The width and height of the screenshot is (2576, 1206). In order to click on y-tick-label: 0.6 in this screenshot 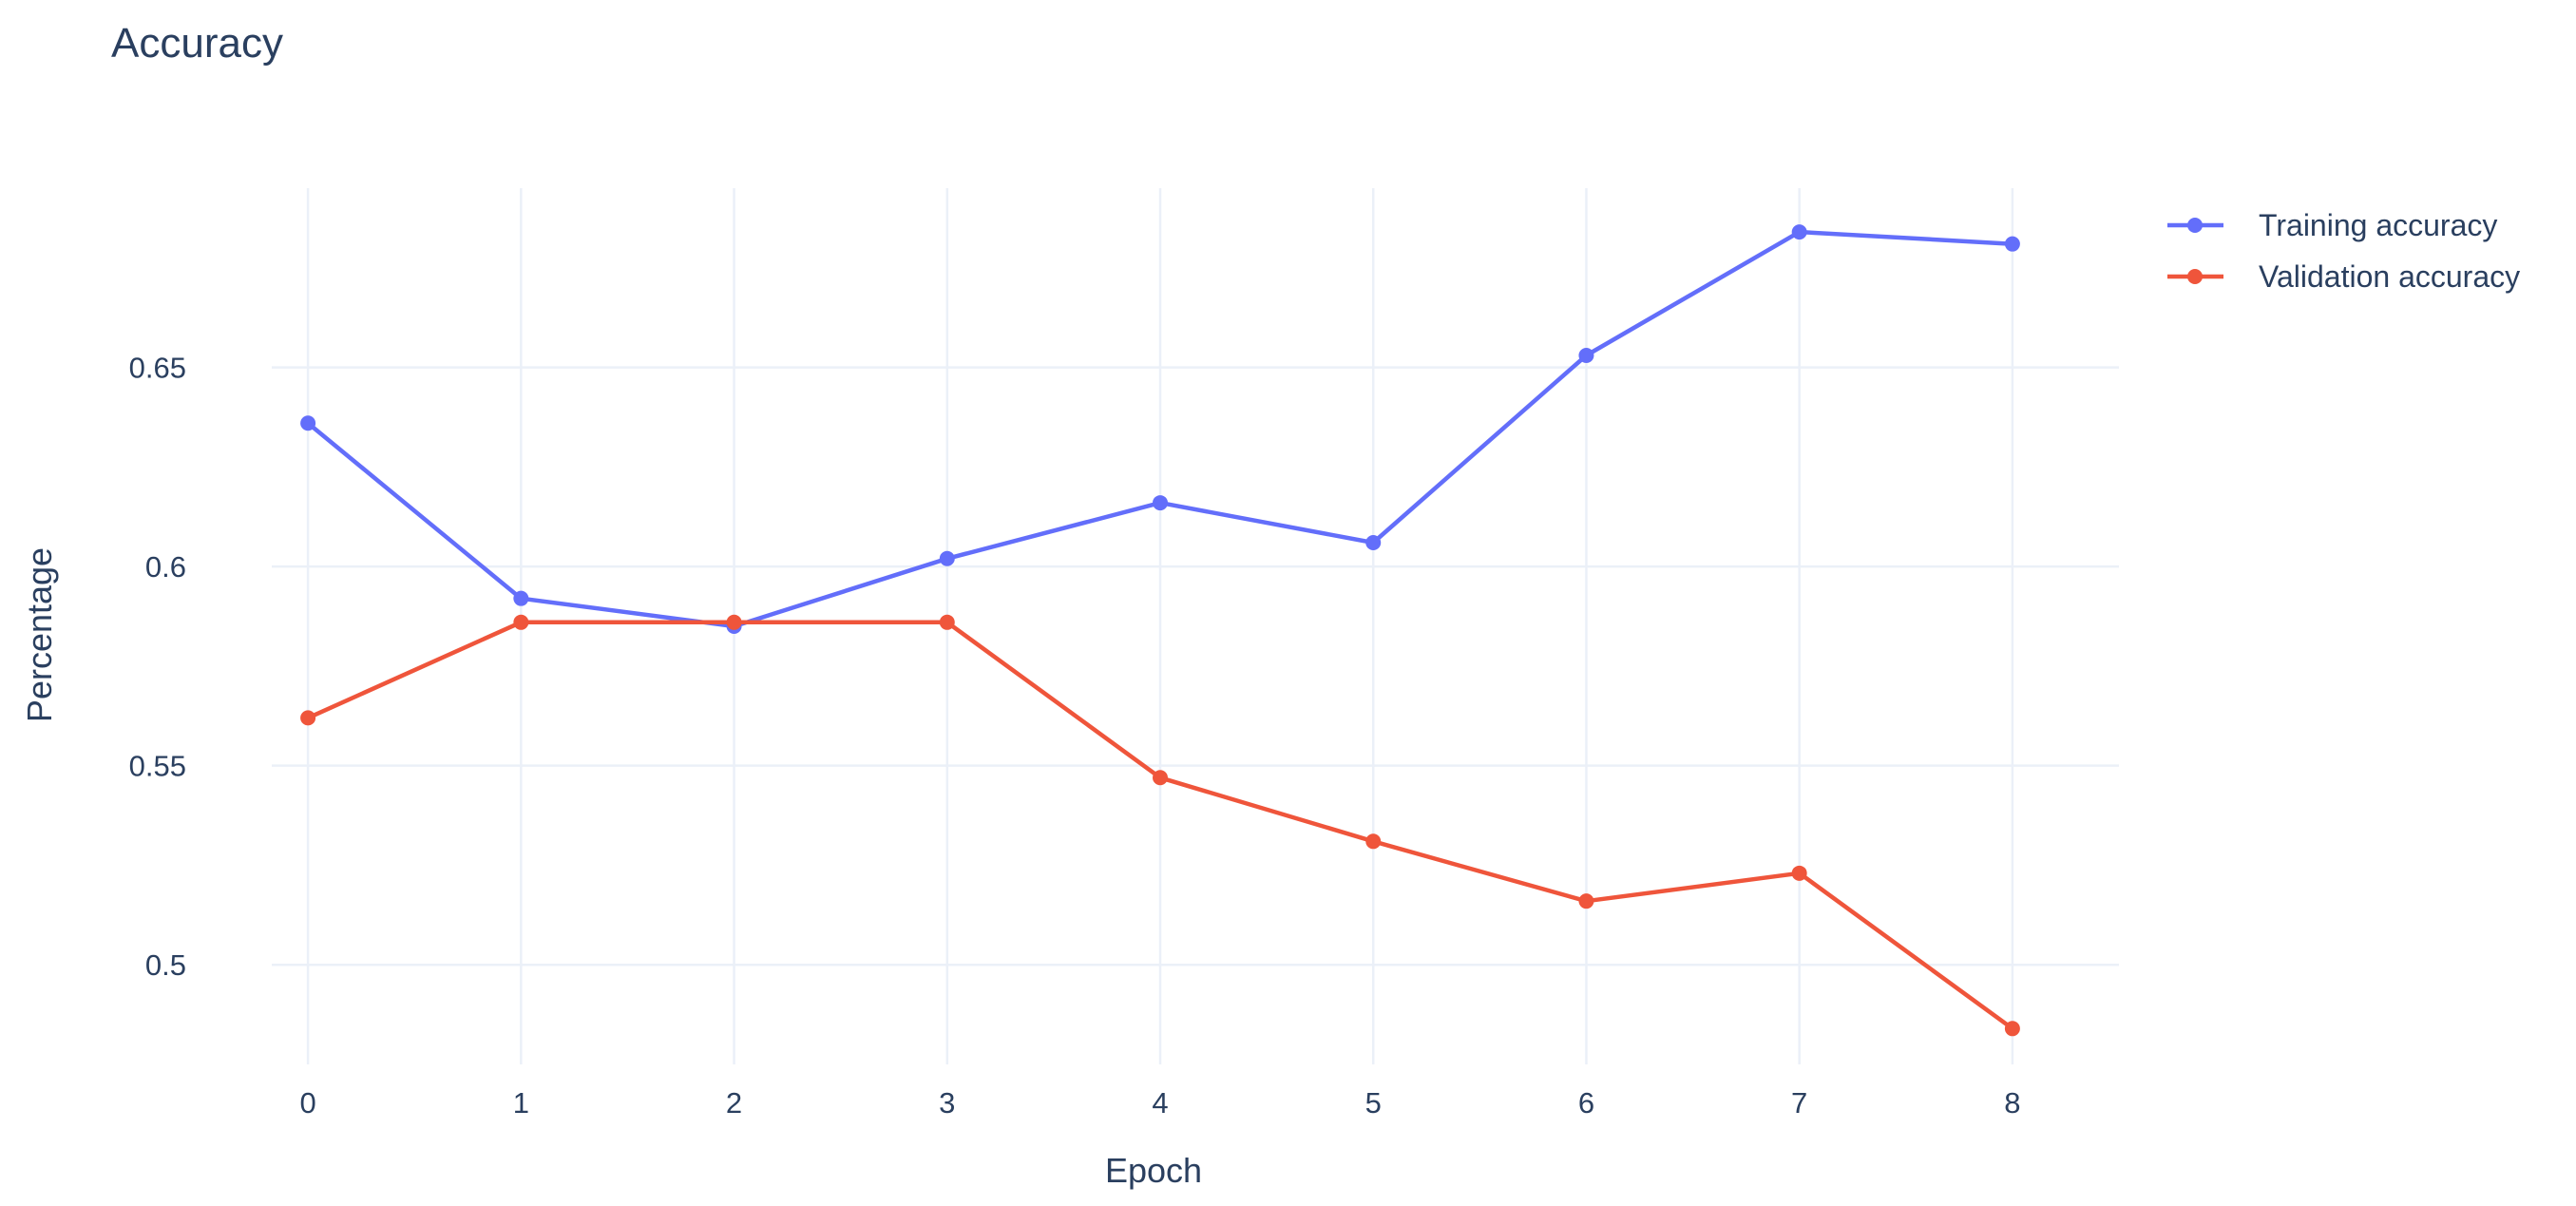, I will do `click(165, 567)`.